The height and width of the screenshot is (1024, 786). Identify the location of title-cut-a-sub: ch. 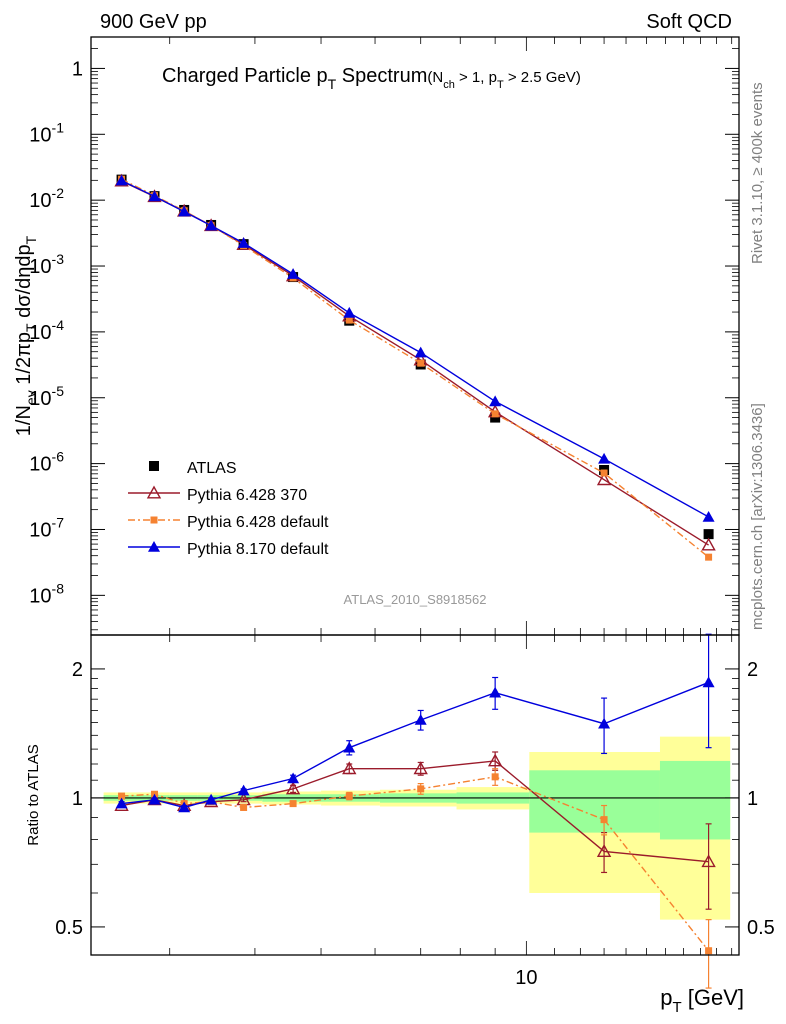
(449, 85).